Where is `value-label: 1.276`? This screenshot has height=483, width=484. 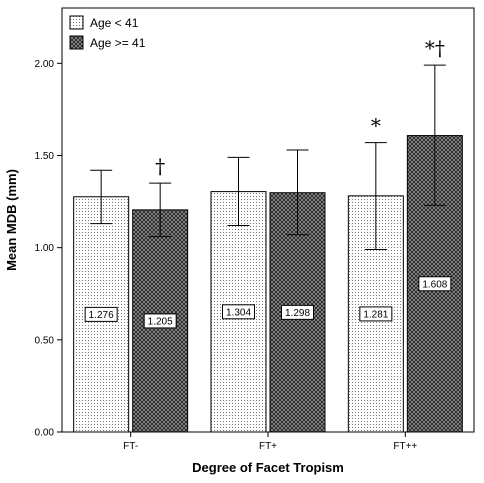 value-label: 1.276 is located at coordinates (101, 315).